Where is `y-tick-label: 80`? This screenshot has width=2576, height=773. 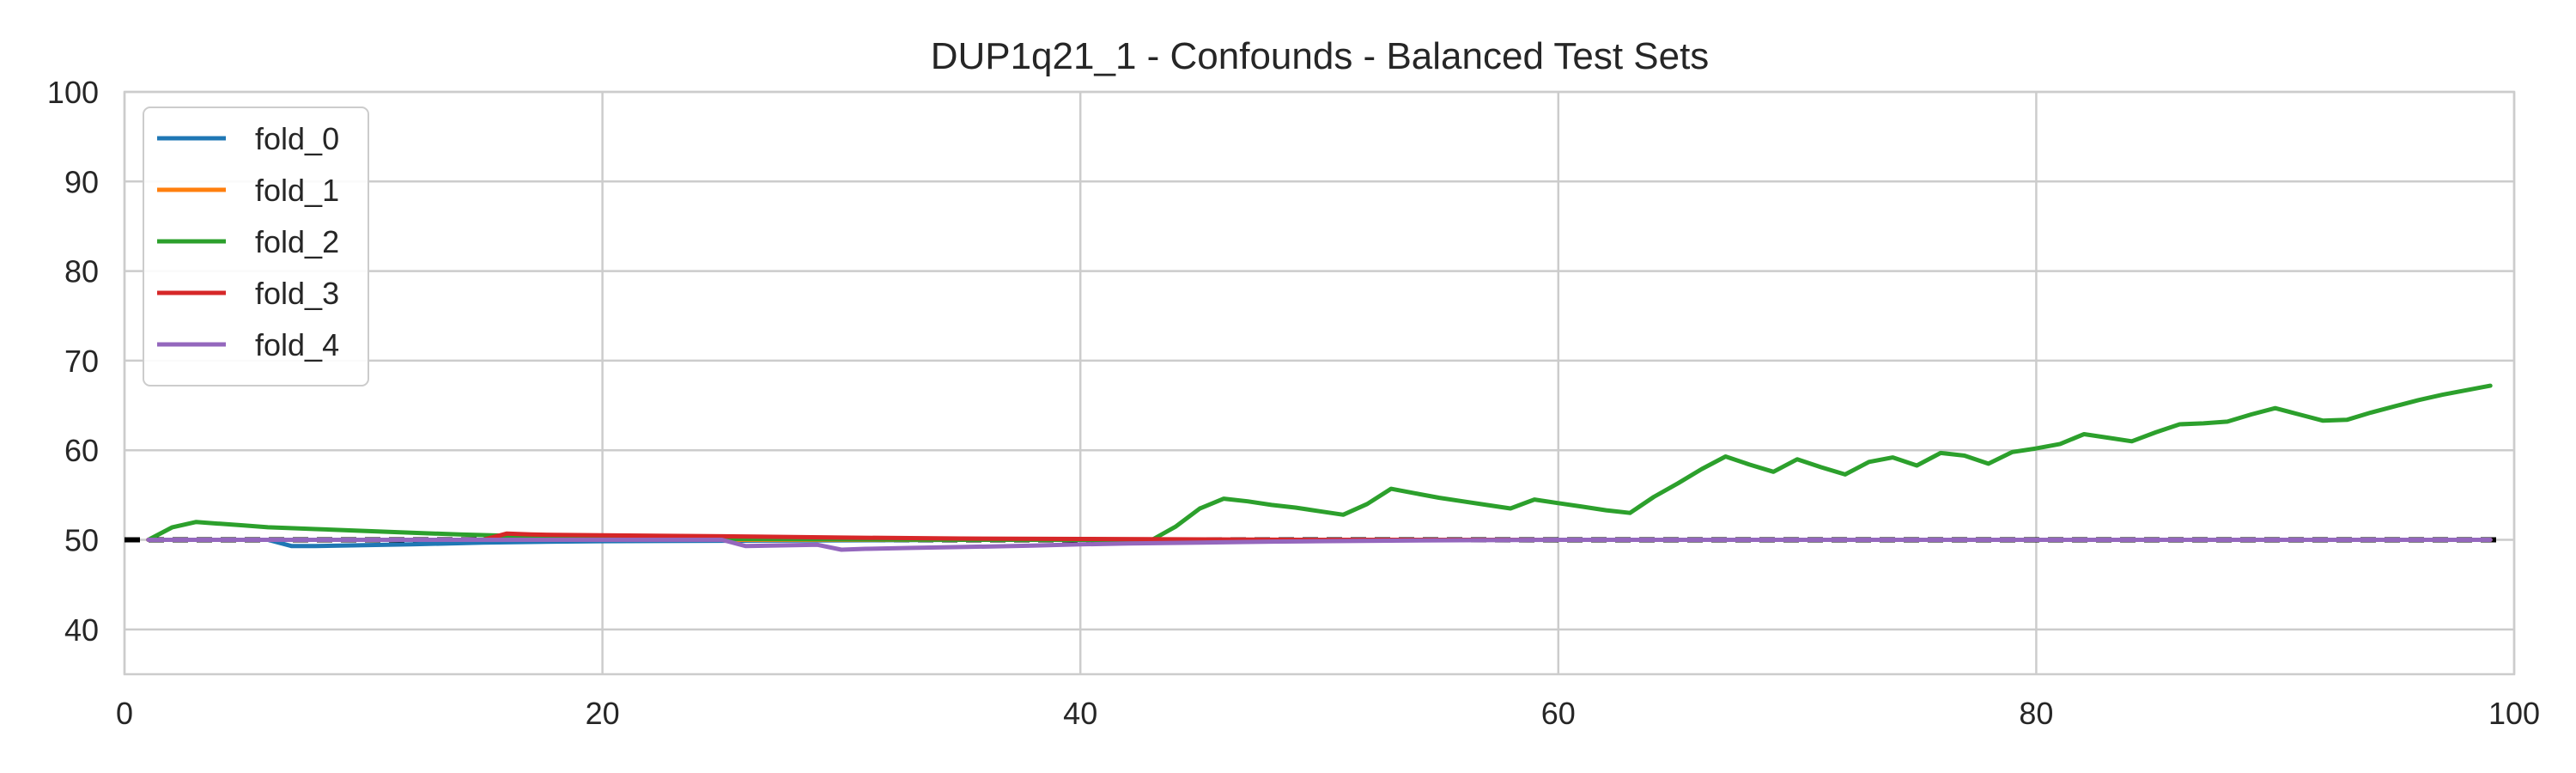
y-tick-label: 80 is located at coordinates (82, 271).